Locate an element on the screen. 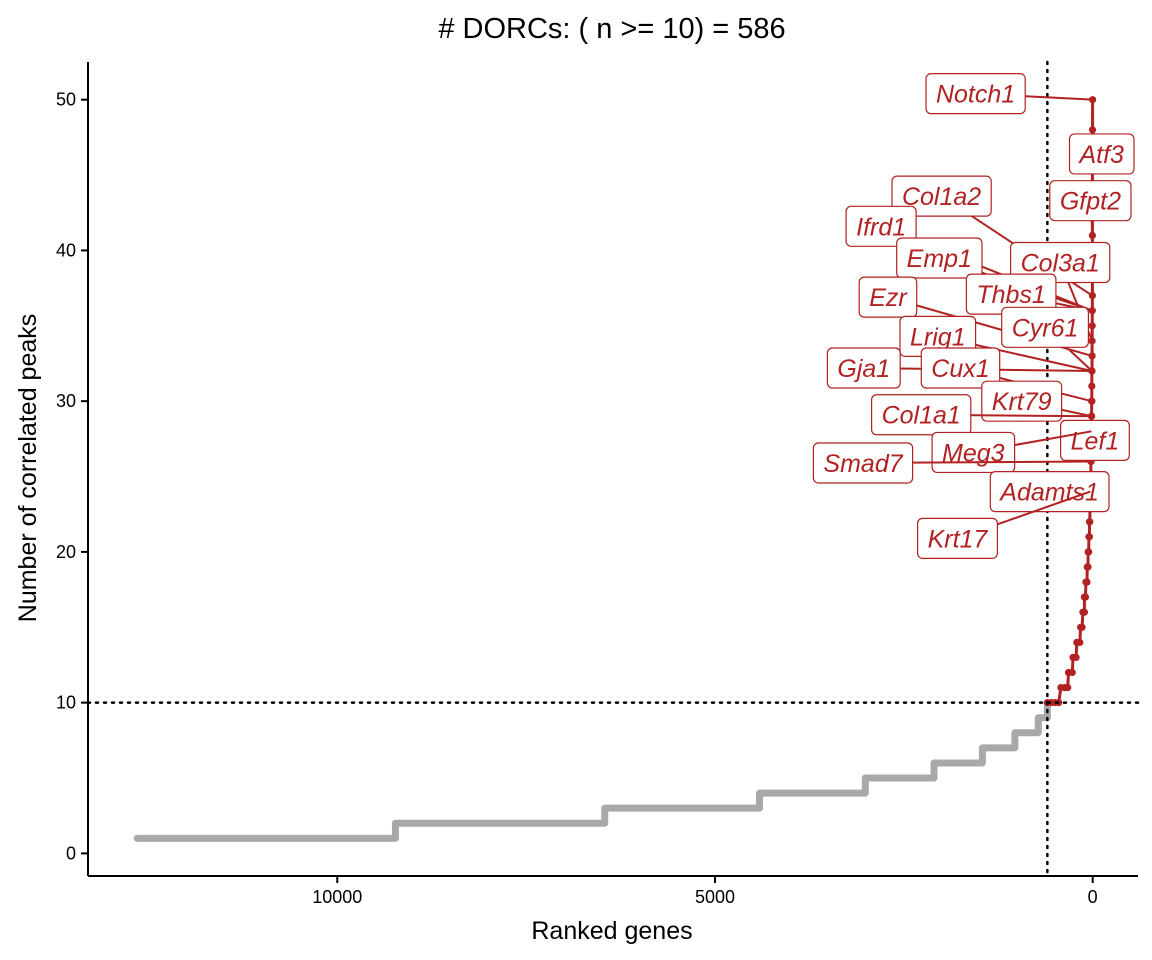 This screenshot has width=1152, height=960. x-tick-label: 10000 is located at coordinates (337, 897).